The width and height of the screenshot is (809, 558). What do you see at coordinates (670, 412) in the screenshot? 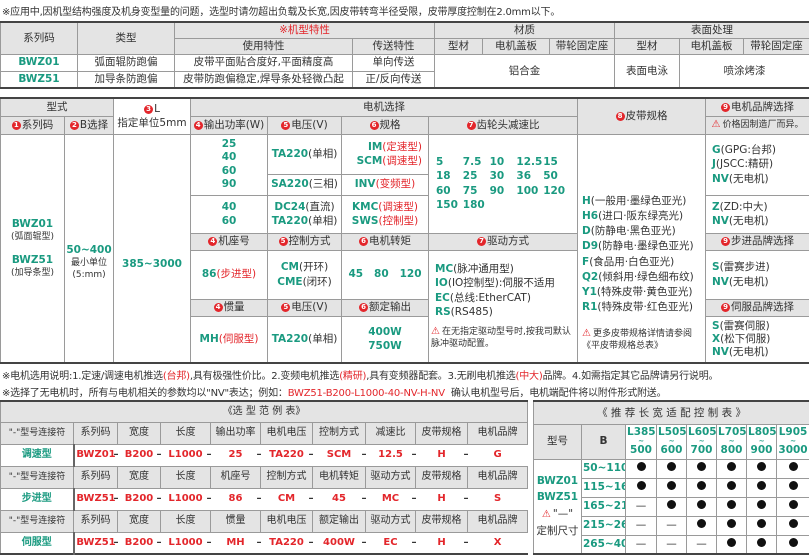
I see `recommend-title: 《 推 荐 长 宽 适 配 控 制 表 》` at bounding box center [670, 412].